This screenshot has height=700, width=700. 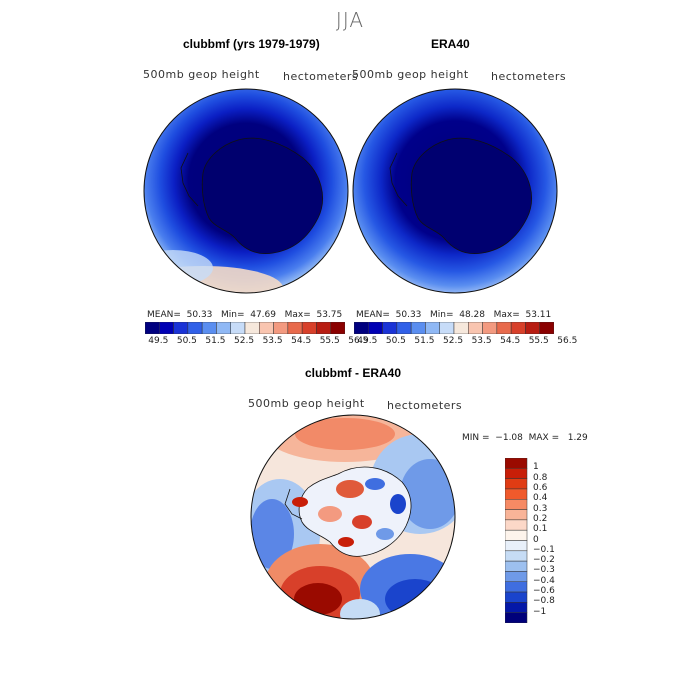 I want to click on panel1-colorbar, so click(x=245, y=328).